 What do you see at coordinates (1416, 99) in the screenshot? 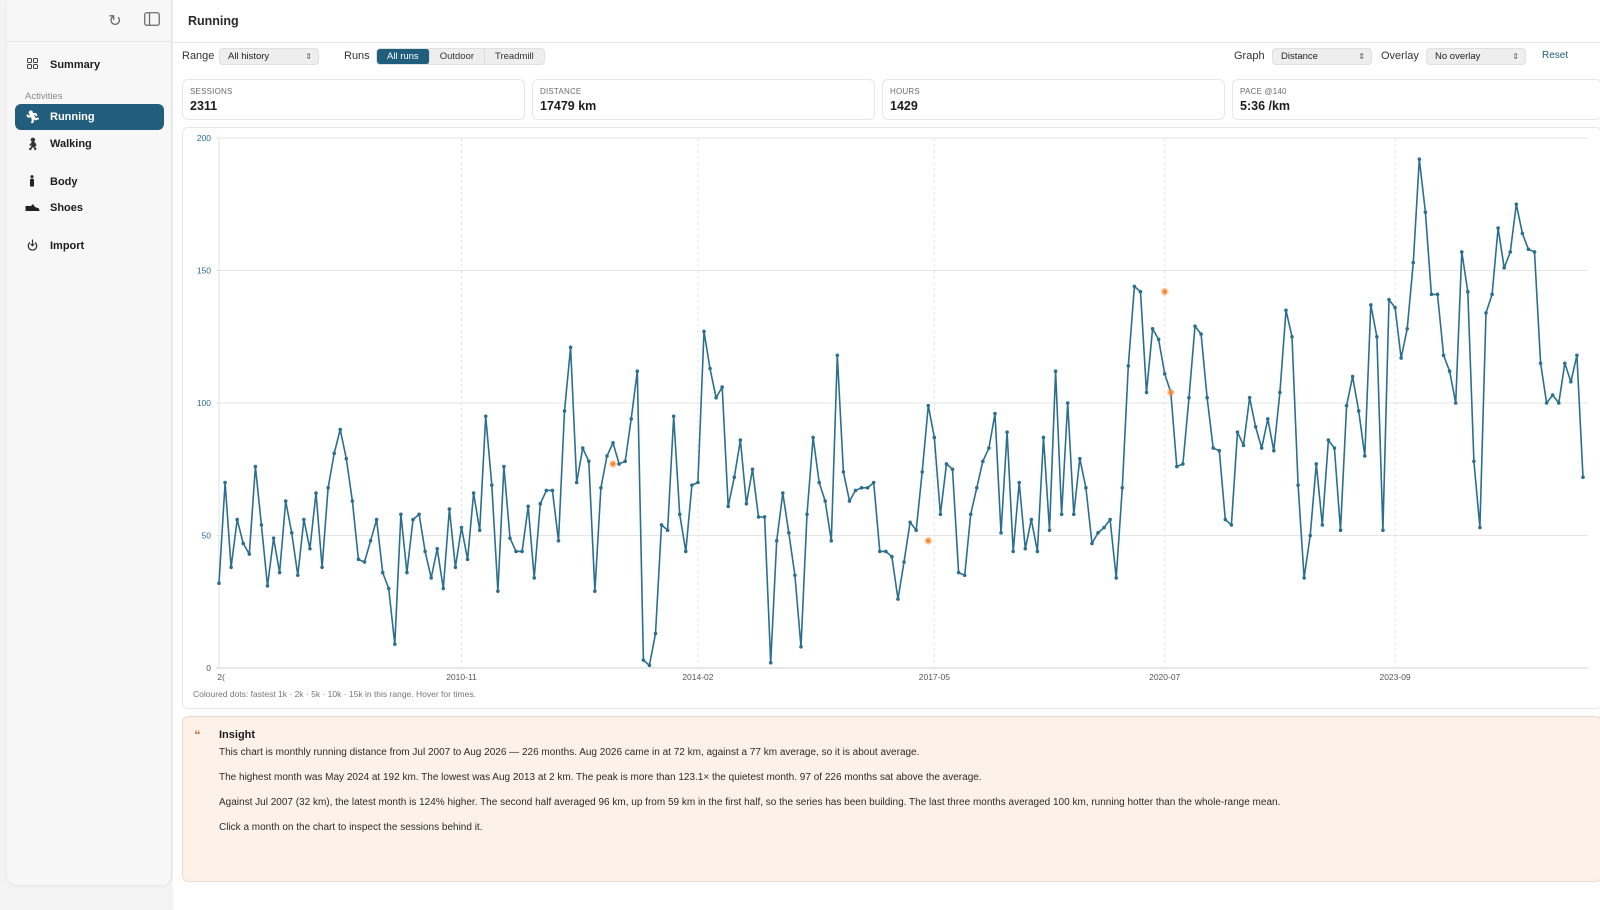
I see `stat-card-pace: PACE @140 5:36 /km` at bounding box center [1416, 99].